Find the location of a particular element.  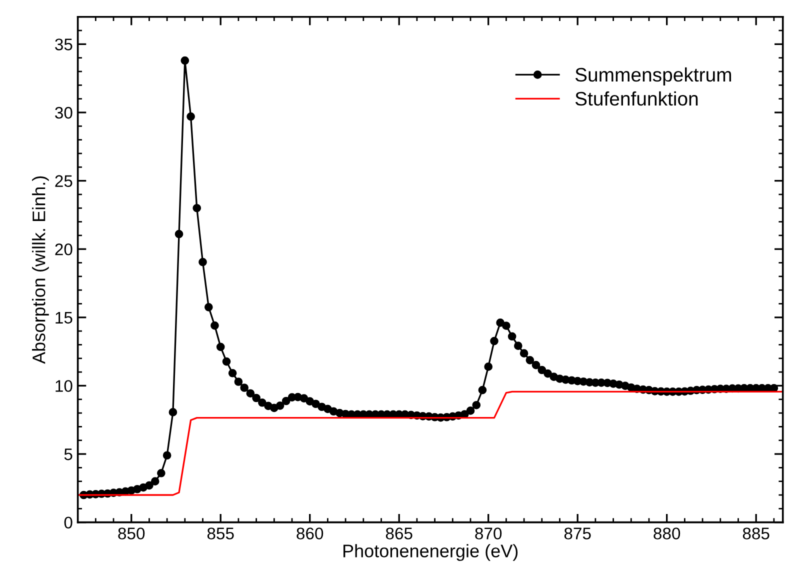

y-tick-label: 20 is located at coordinates (63, 249).